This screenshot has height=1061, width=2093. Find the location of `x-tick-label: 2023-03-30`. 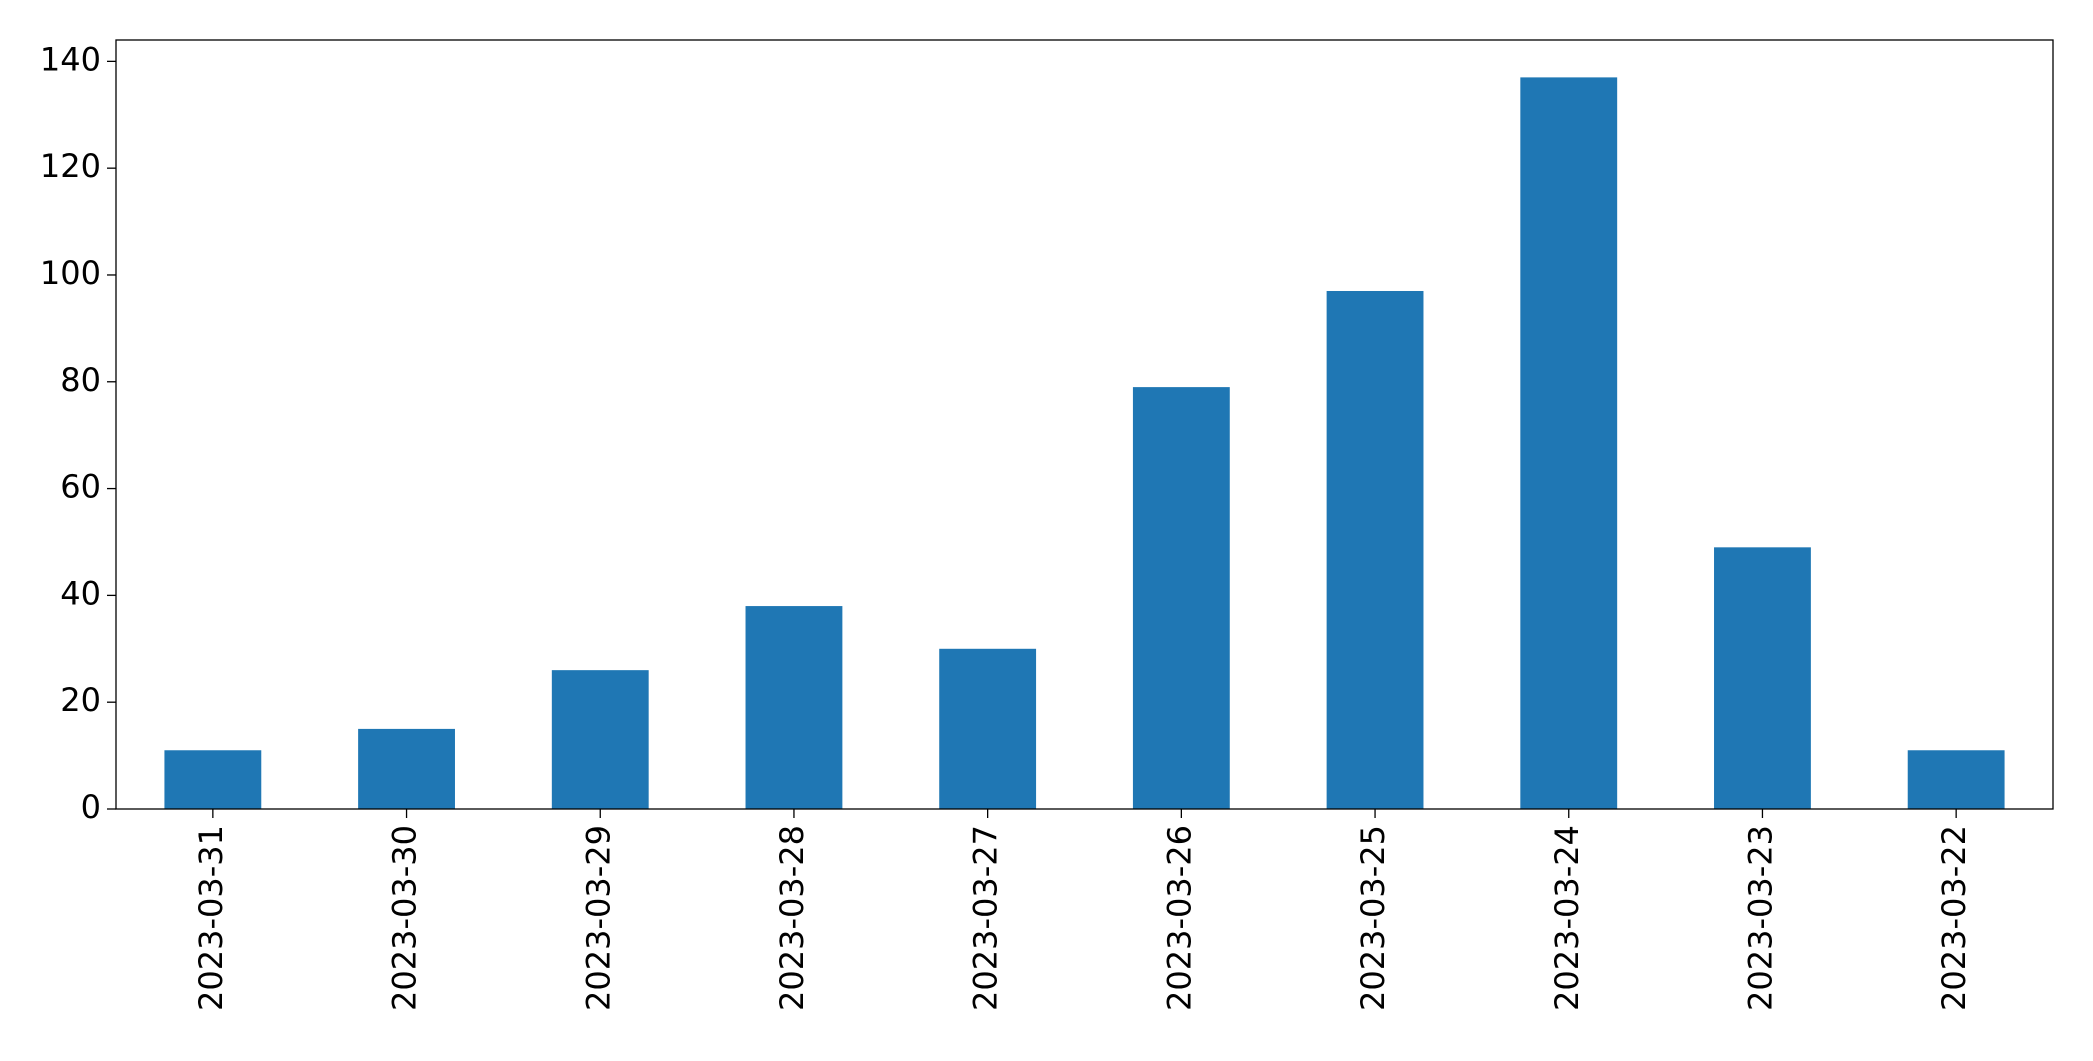

x-tick-label: 2023-03-30 is located at coordinates (405, 918).